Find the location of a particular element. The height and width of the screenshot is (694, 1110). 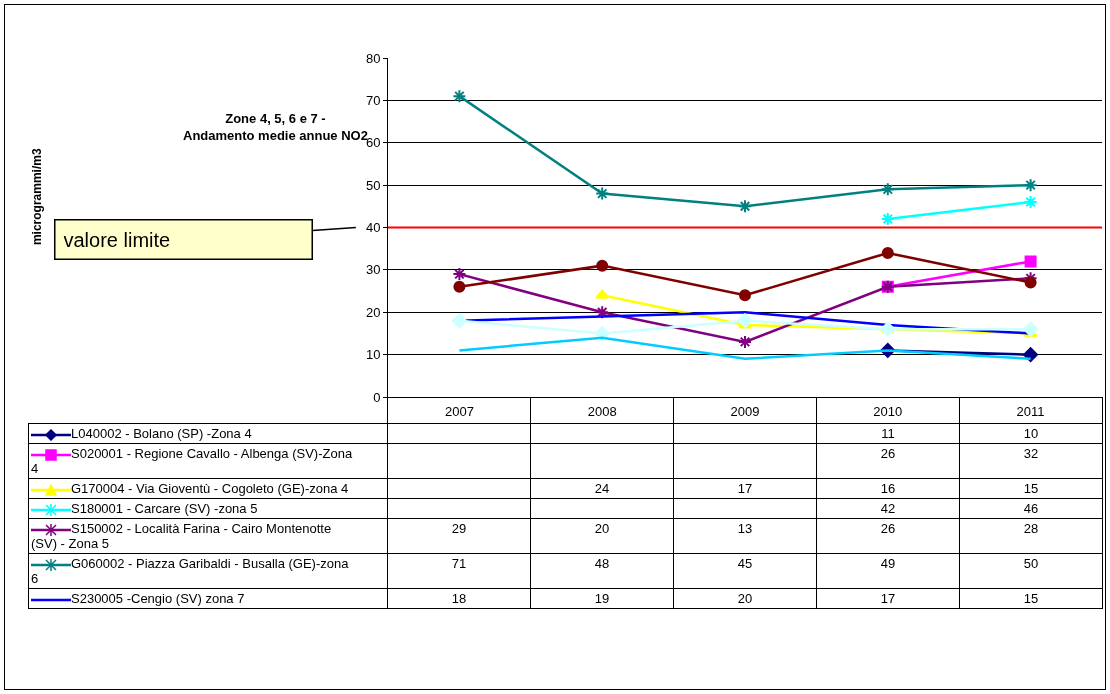

legend-label: G170004 - Via Gioventù - Cogoleto (GE)-zona 4 is located at coordinates (210, 488).